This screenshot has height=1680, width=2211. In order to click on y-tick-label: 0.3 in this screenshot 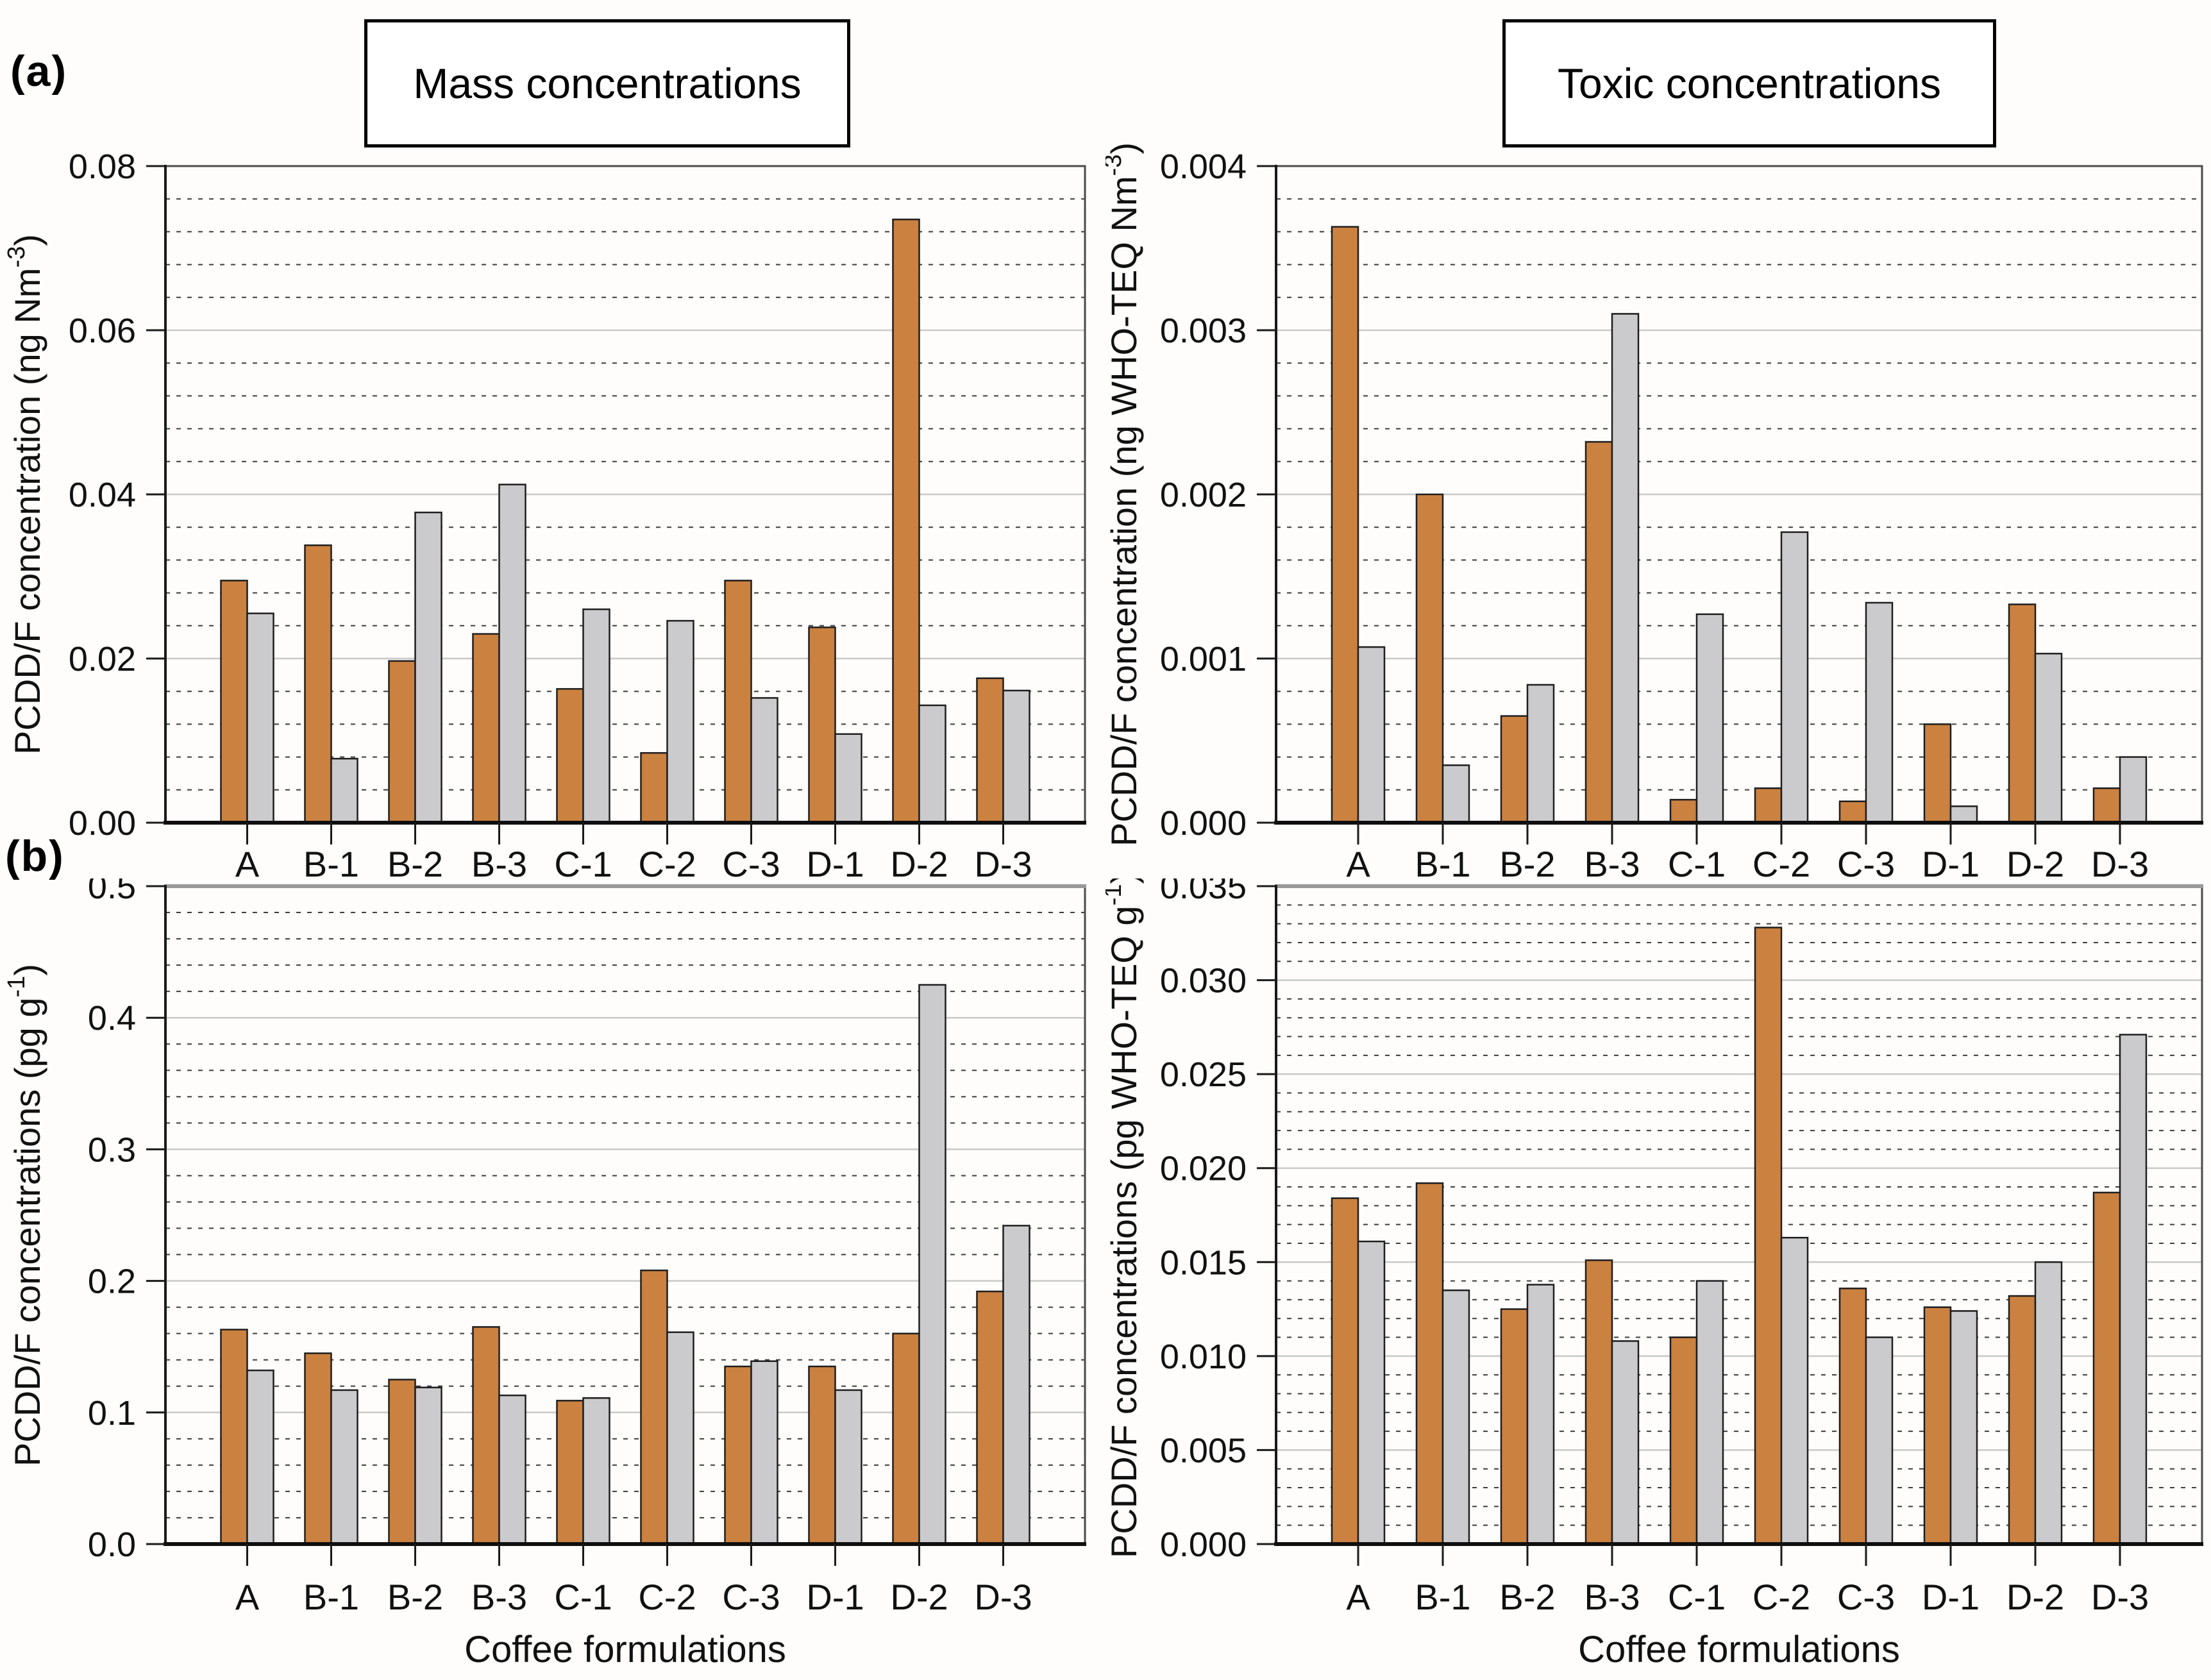, I will do `click(112, 1149)`.